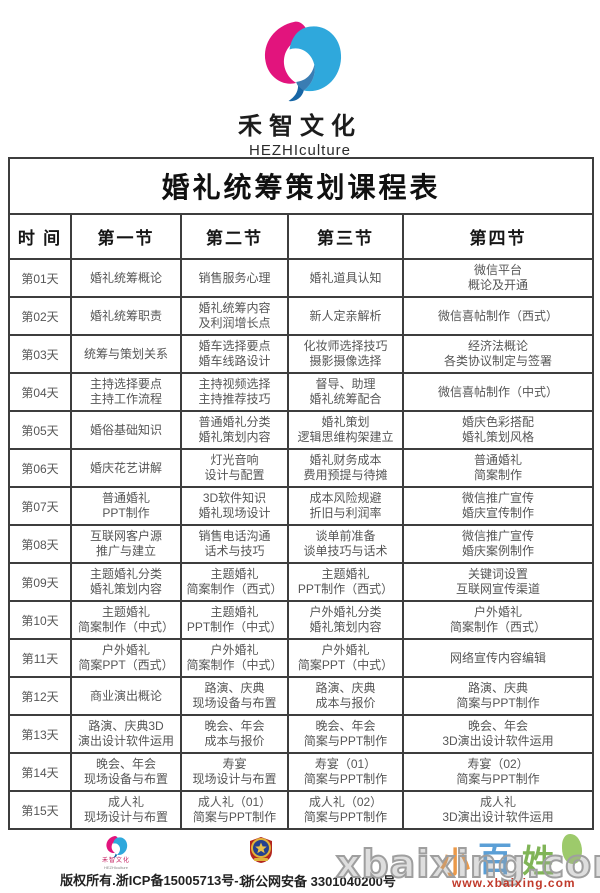 The width and height of the screenshot is (600, 893). I want to click on brand-name-cn: 禾智文化, so click(300, 126).